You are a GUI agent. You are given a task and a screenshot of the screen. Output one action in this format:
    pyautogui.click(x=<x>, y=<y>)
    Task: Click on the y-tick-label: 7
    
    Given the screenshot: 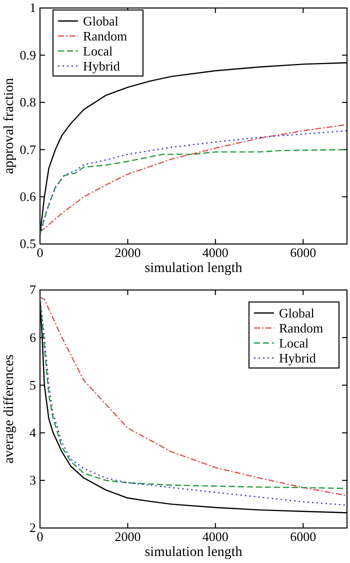 What is the action you would take?
    pyautogui.click(x=33, y=290)
    